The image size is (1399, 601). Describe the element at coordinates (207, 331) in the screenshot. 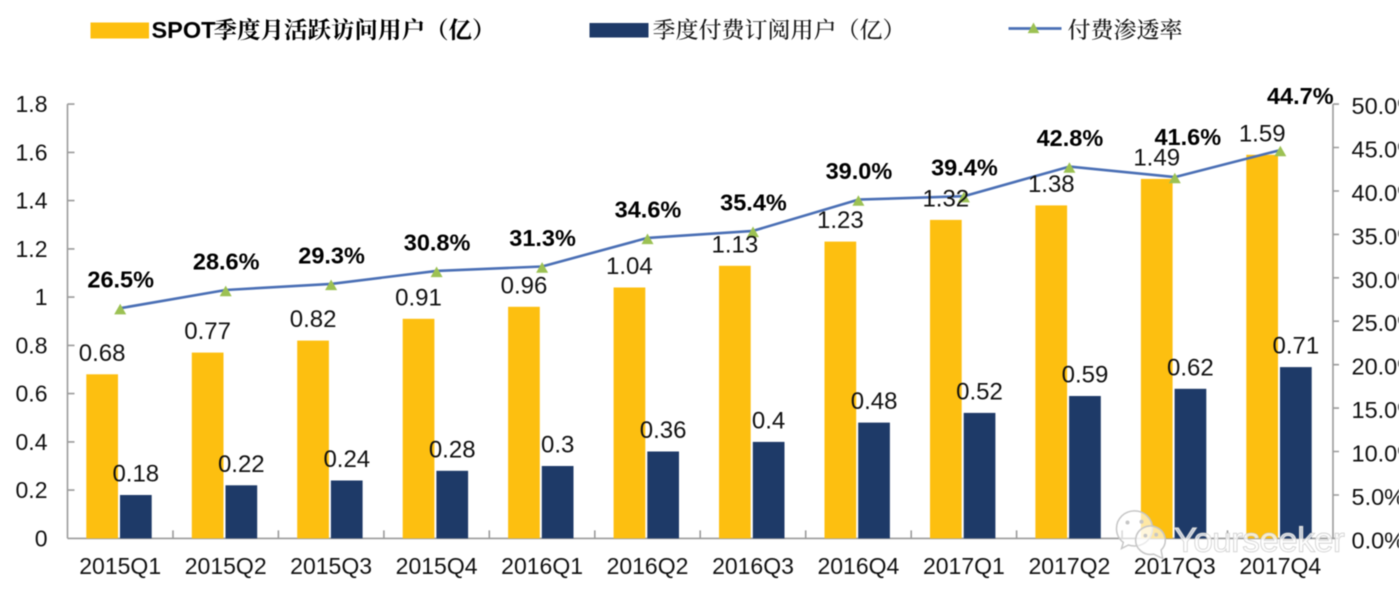

I see `svg-text: 0.77` at that location.